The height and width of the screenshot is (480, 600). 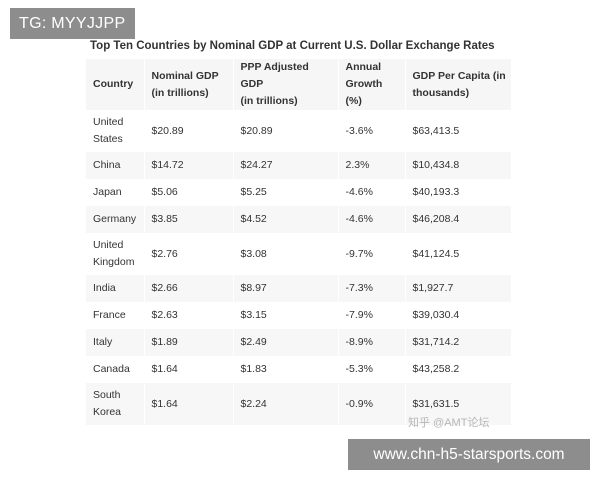 What do you see at coordinates (286, 165) in the screenshot?
I see `cell-ppp-gdp: $24.27` at bounding box center [286, 165].